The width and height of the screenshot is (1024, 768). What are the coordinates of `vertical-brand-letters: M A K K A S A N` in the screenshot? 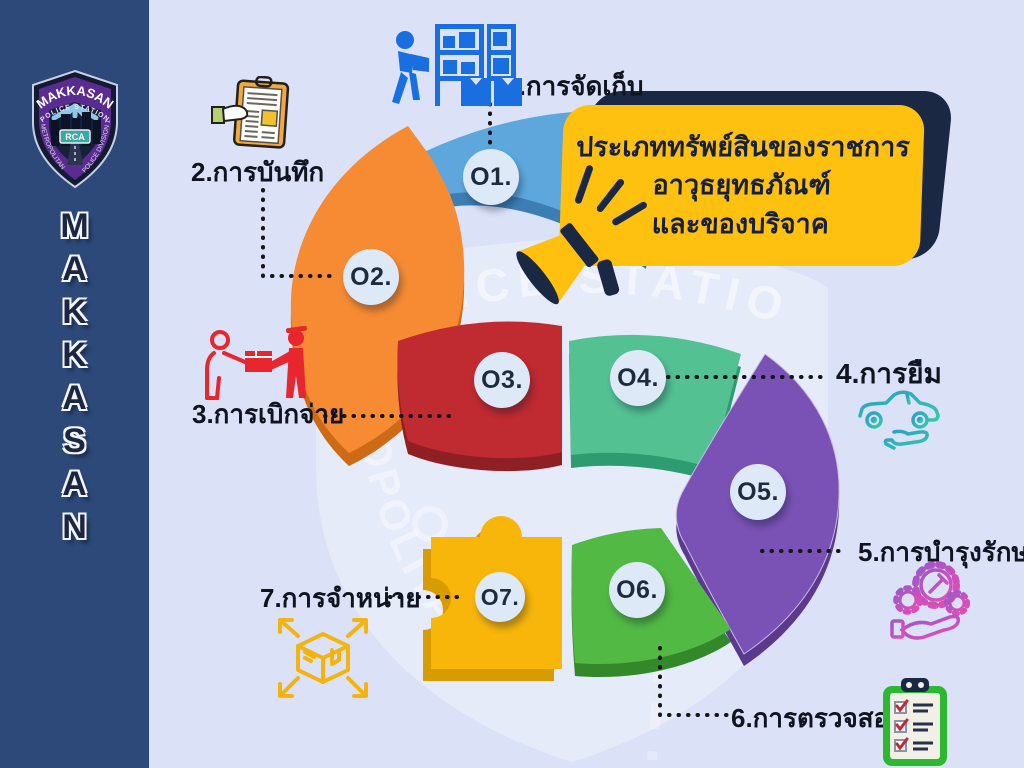 It's located at (74, 380).